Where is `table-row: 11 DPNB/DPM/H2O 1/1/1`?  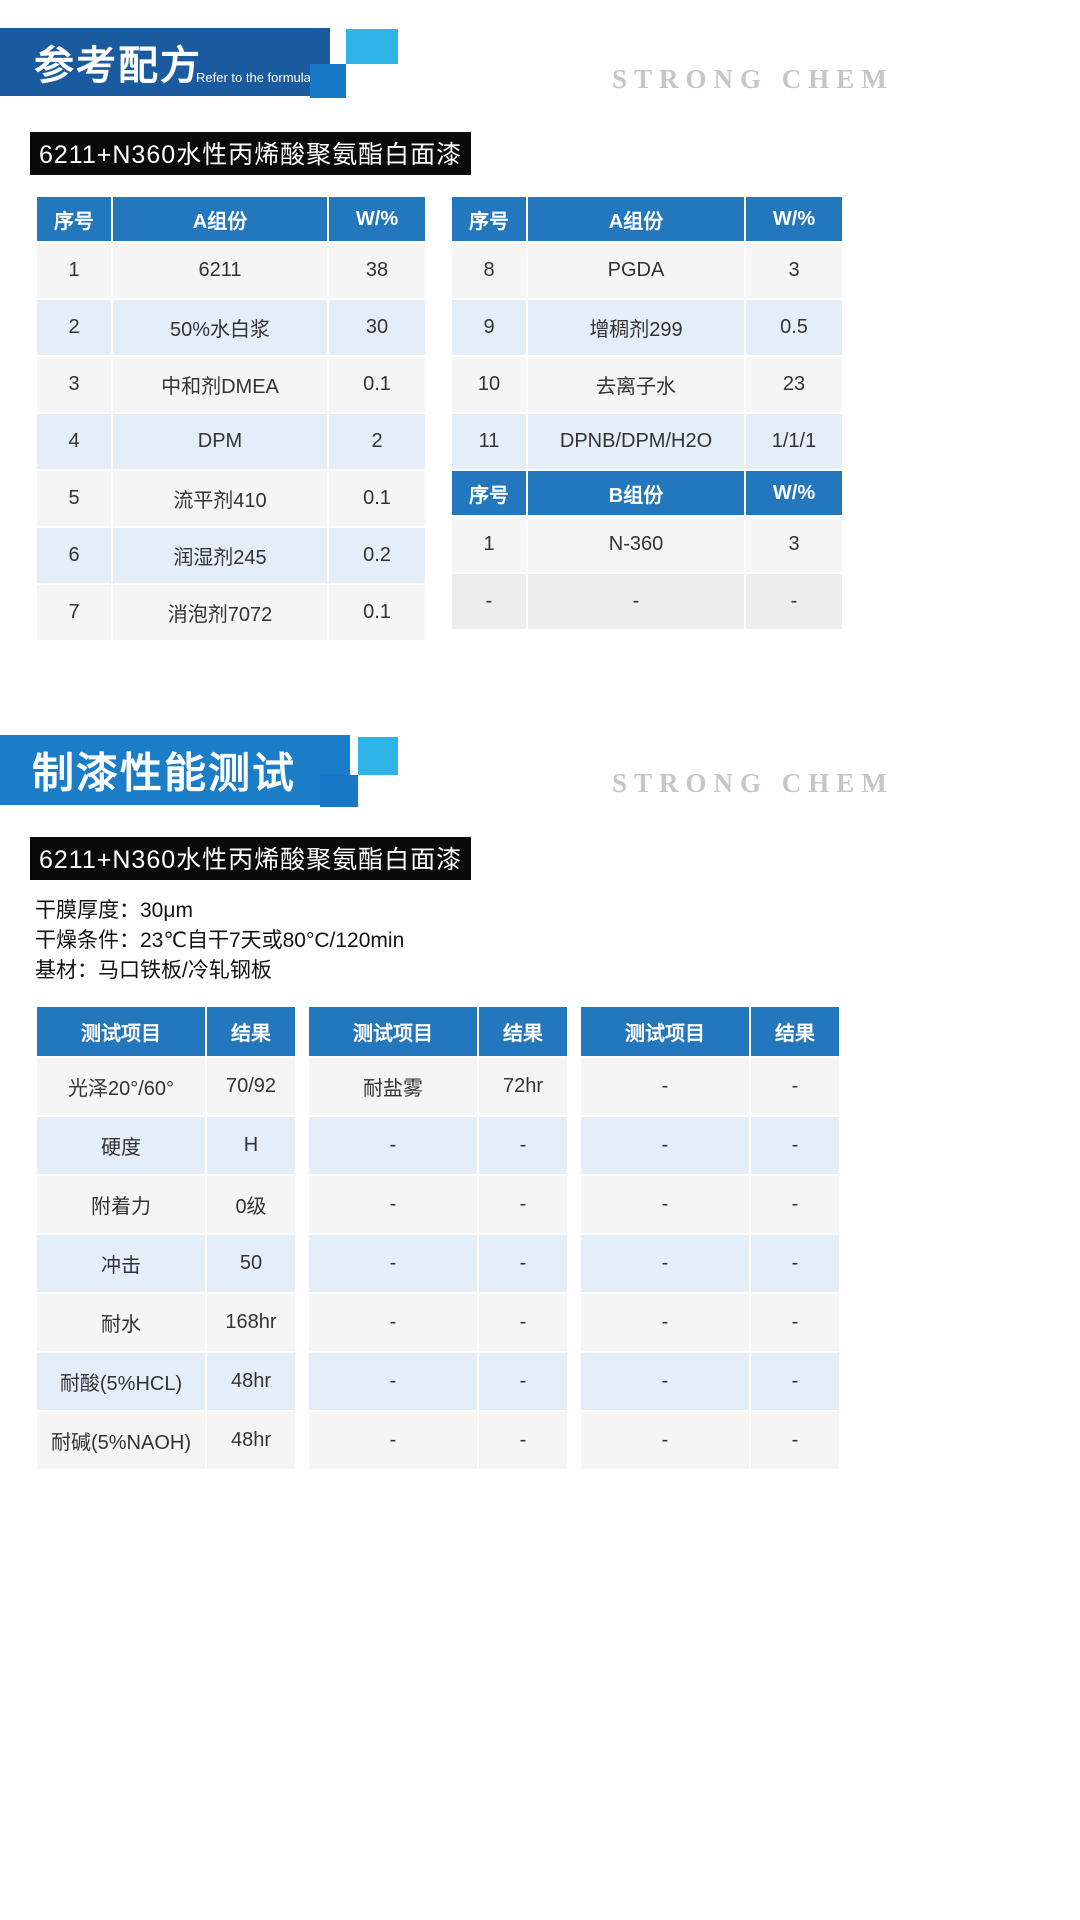
table-row: 11 DPNB/DPM/H2O 1/1/1 is located at coordinates (647, 441).